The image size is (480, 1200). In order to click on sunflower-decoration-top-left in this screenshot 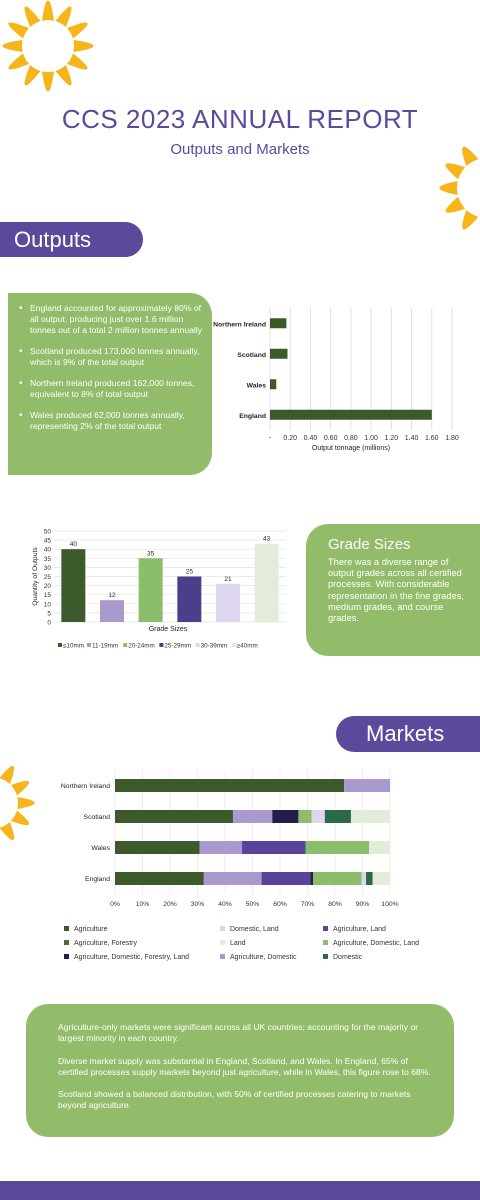, I will do `click(48, 46)`.